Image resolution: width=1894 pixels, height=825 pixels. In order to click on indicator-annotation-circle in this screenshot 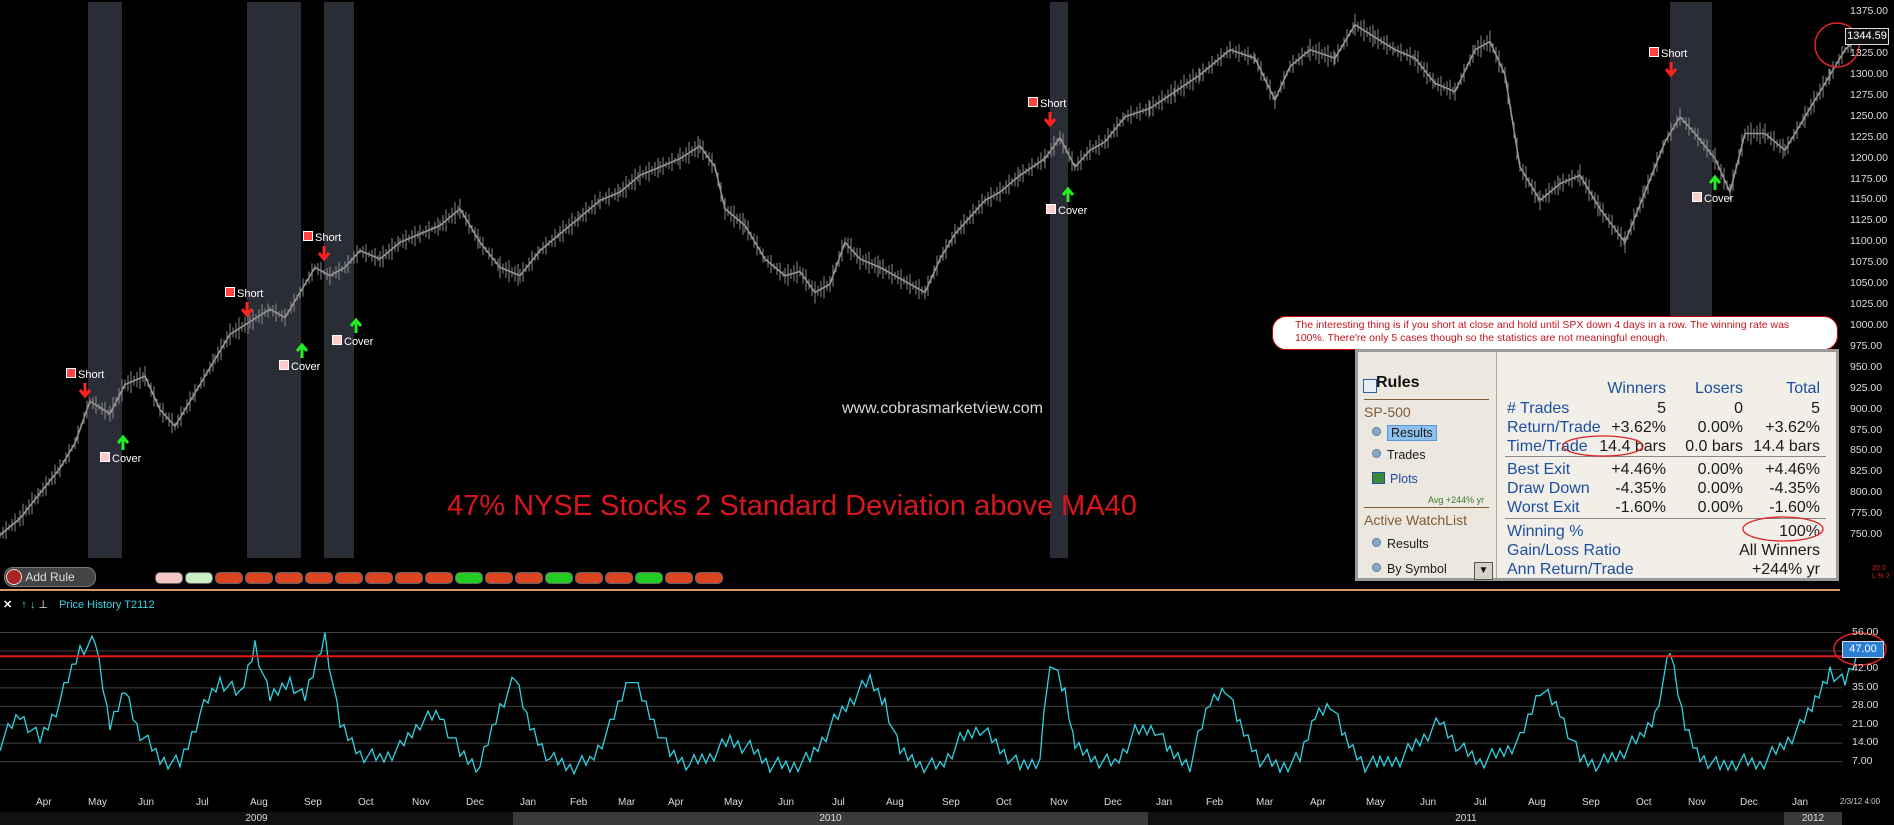, I will do `click(1860, 649)`.